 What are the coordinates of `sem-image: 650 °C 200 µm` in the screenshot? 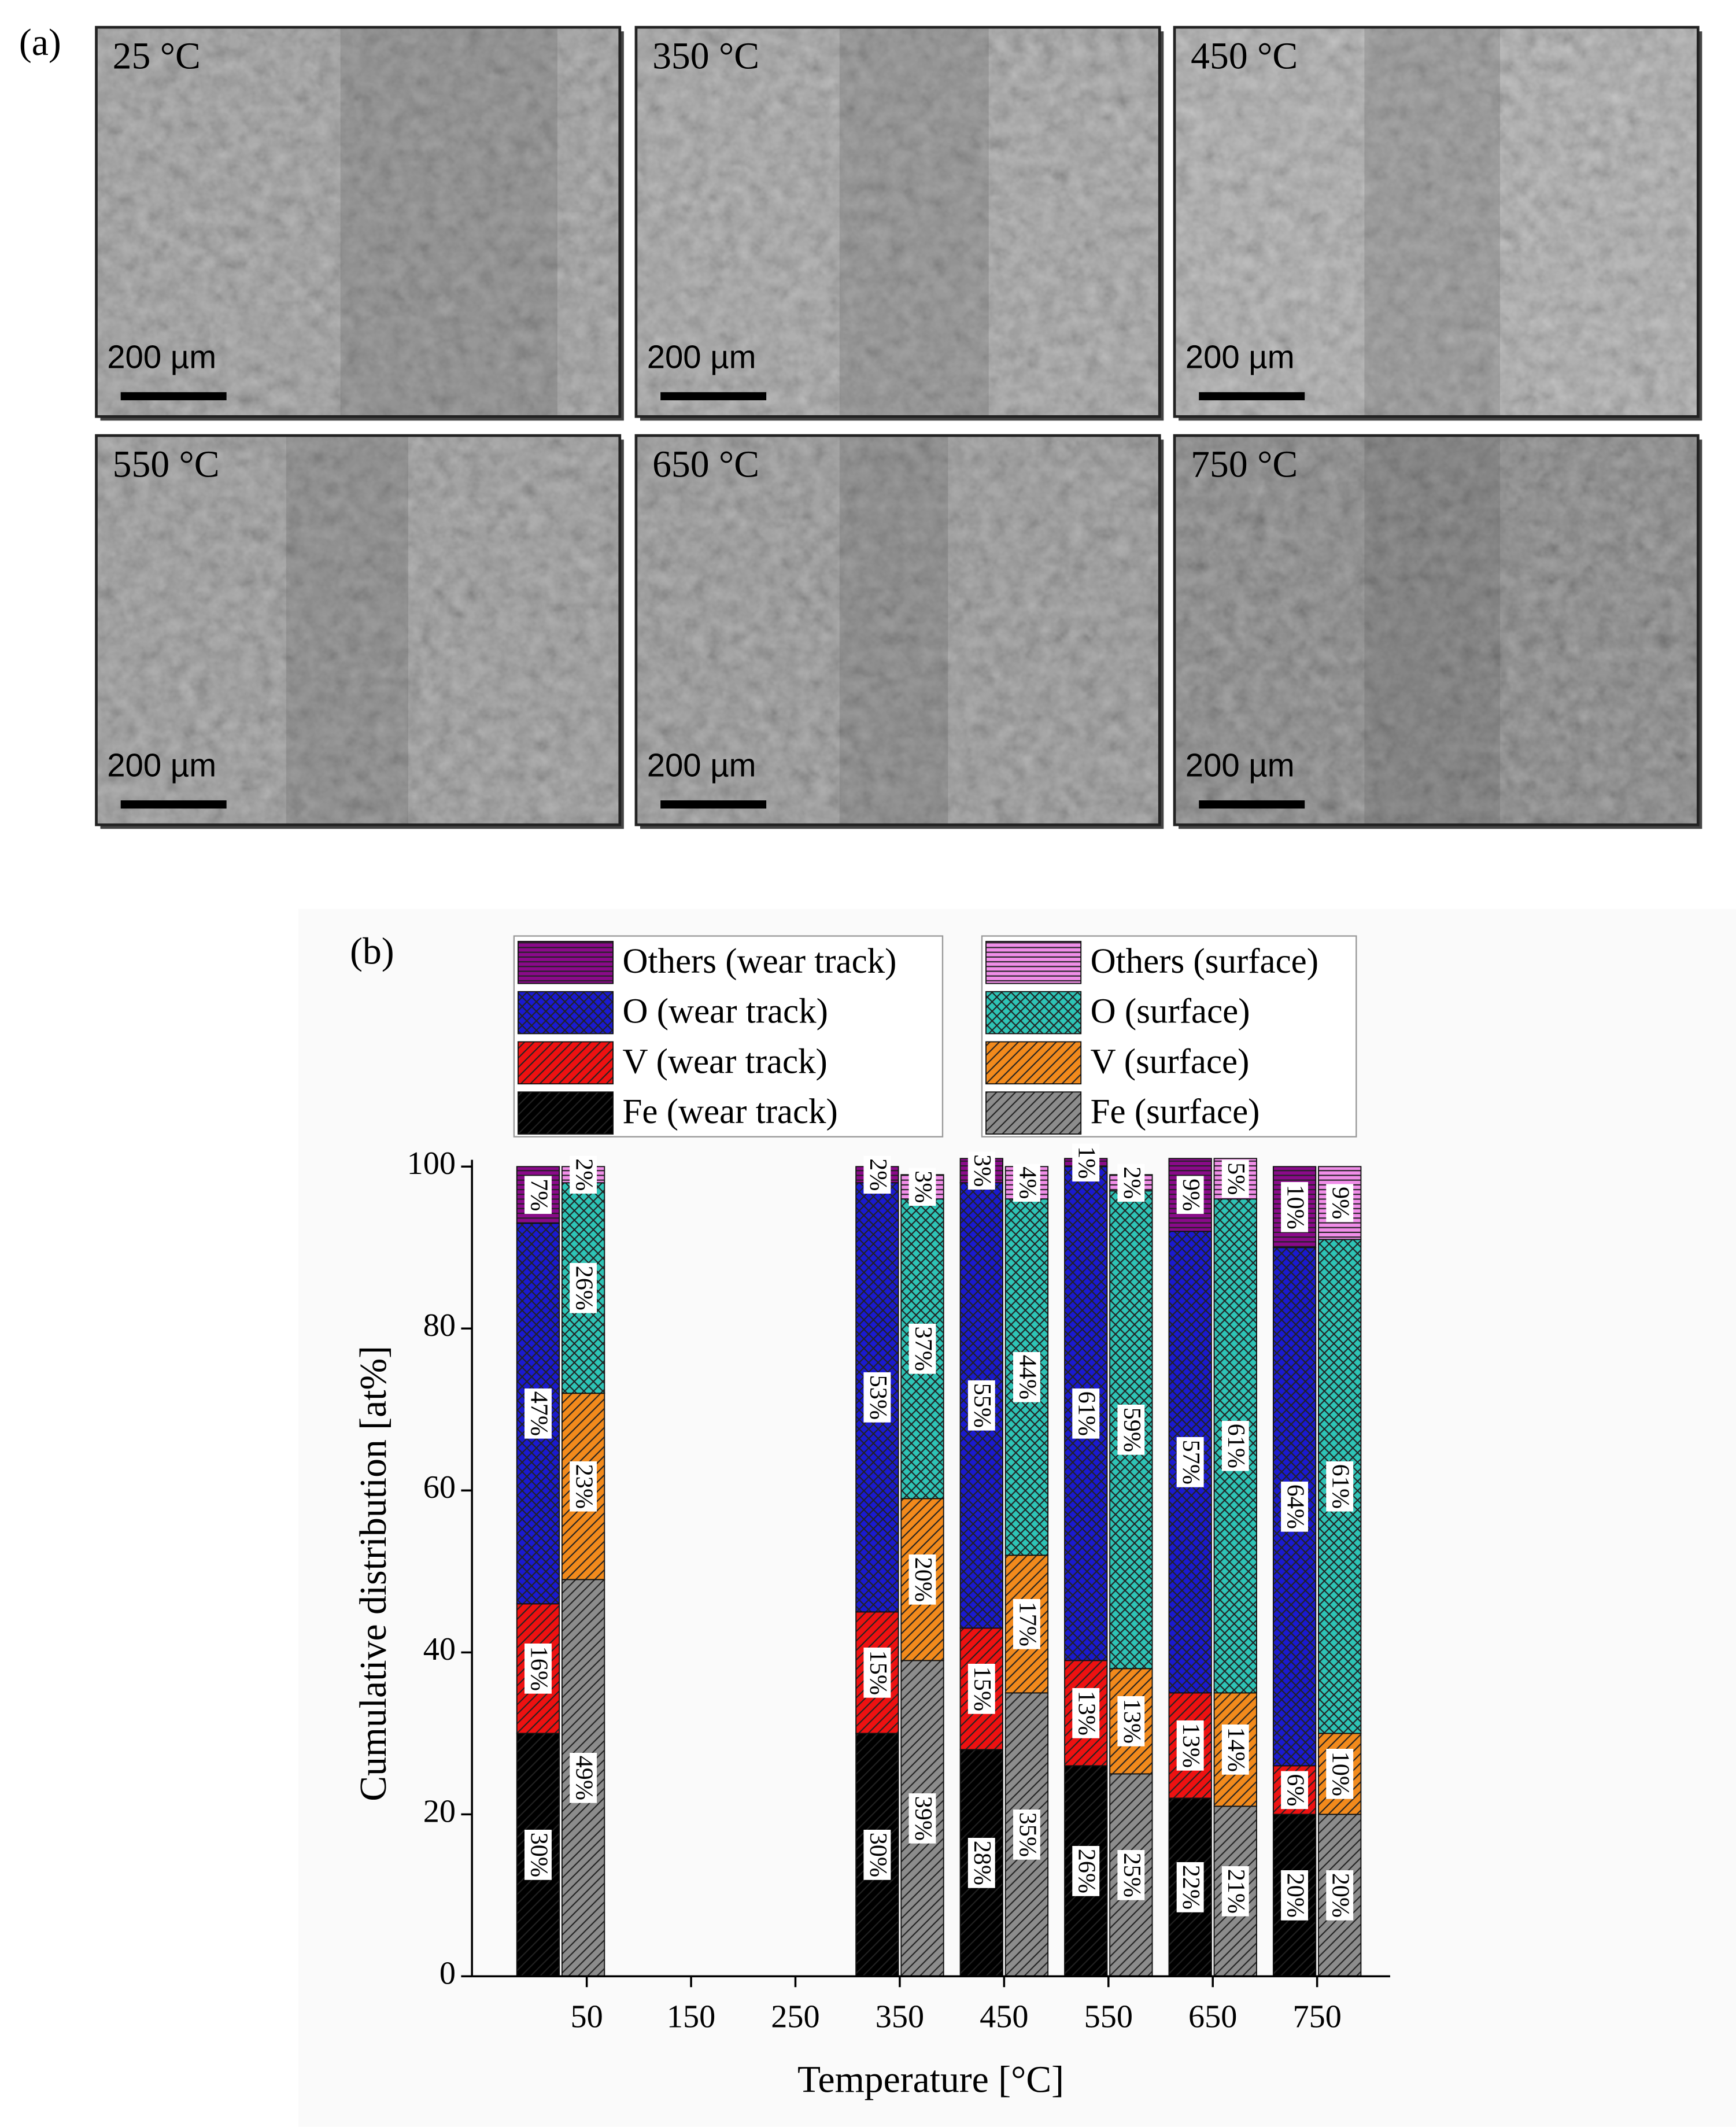 It's located at (899, 632).